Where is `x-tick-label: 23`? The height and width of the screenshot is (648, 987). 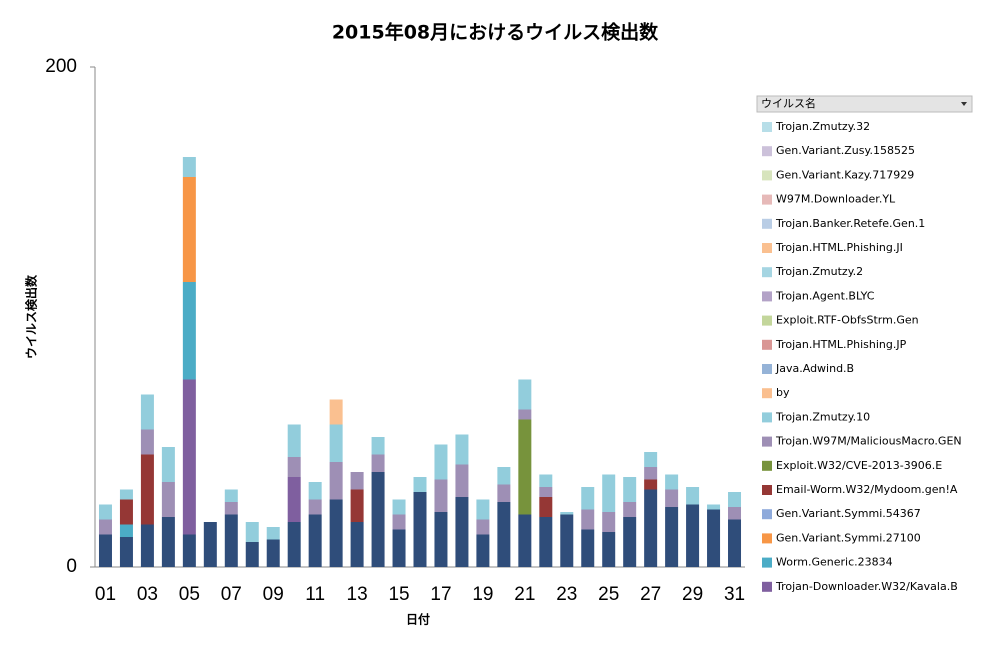
x-tick-label: 23 is located at coordinates (566, 594).